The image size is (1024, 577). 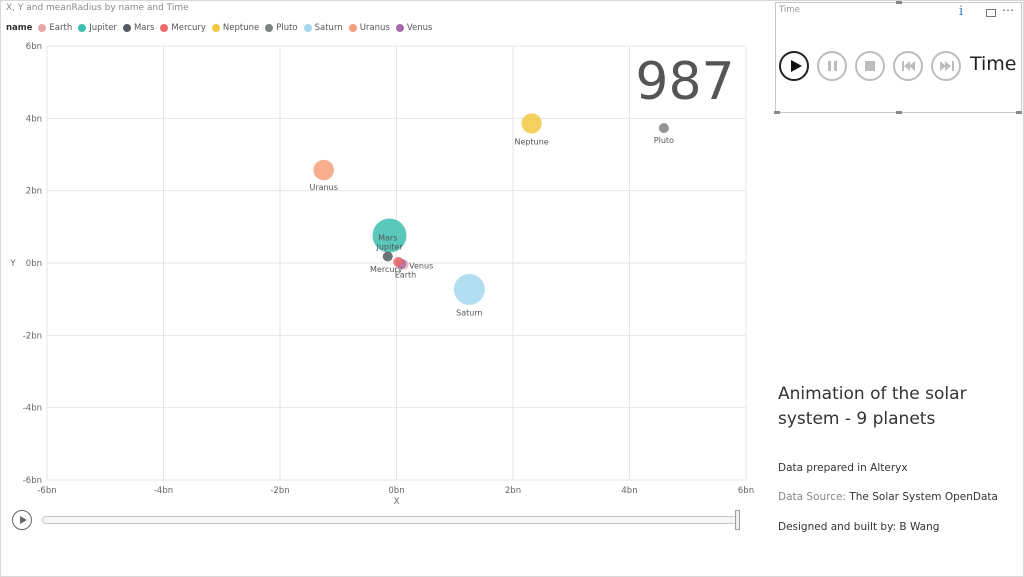 What do you see at coordinates (390, 520) in the screenshot?
I see `play-axis-track` at bounding box center [390, 520].